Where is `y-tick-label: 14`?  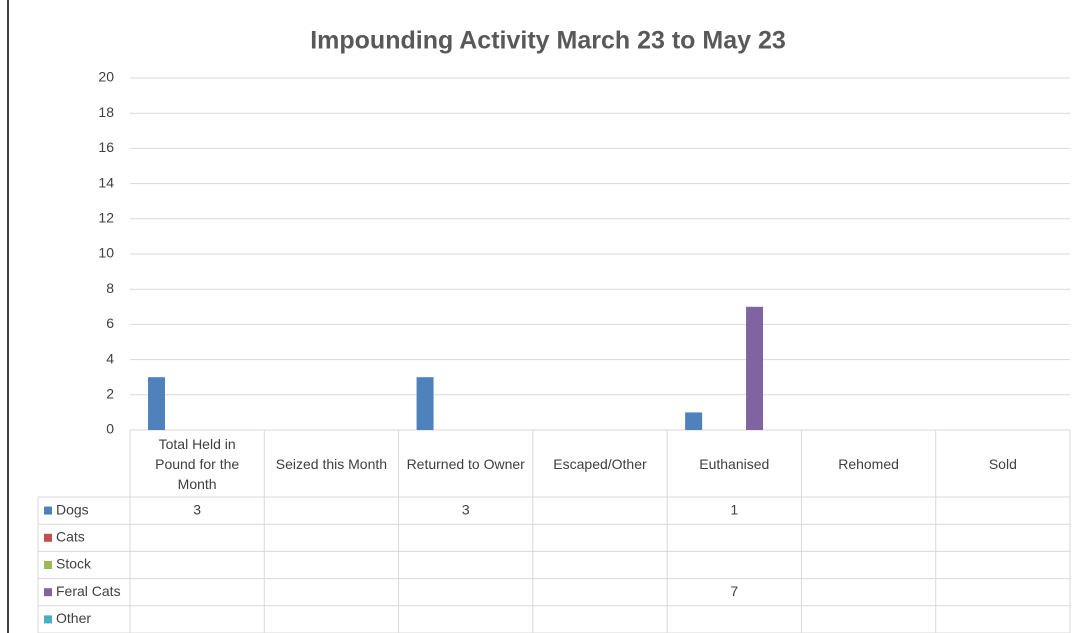
y-tick-label: 14 is located at coordinates (106, 182).